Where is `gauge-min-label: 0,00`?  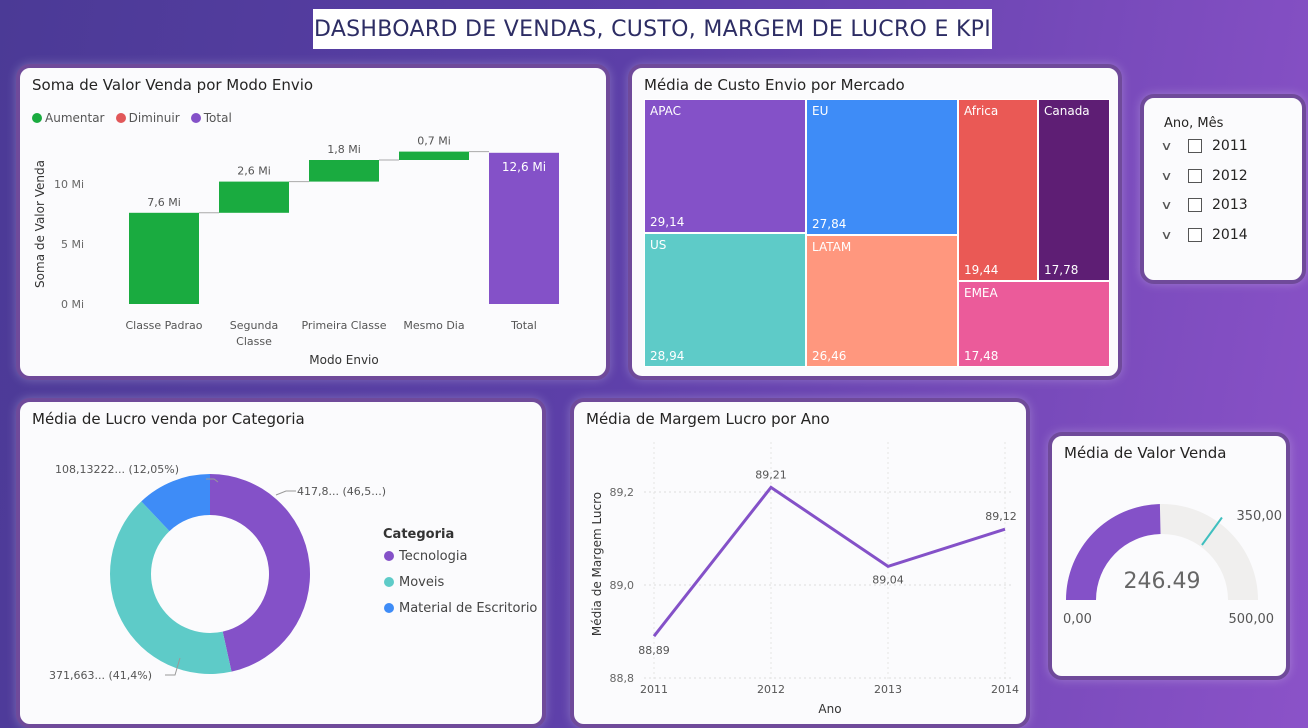
gauge-min-label: 0,00 is located at coordinates (1077, 619).